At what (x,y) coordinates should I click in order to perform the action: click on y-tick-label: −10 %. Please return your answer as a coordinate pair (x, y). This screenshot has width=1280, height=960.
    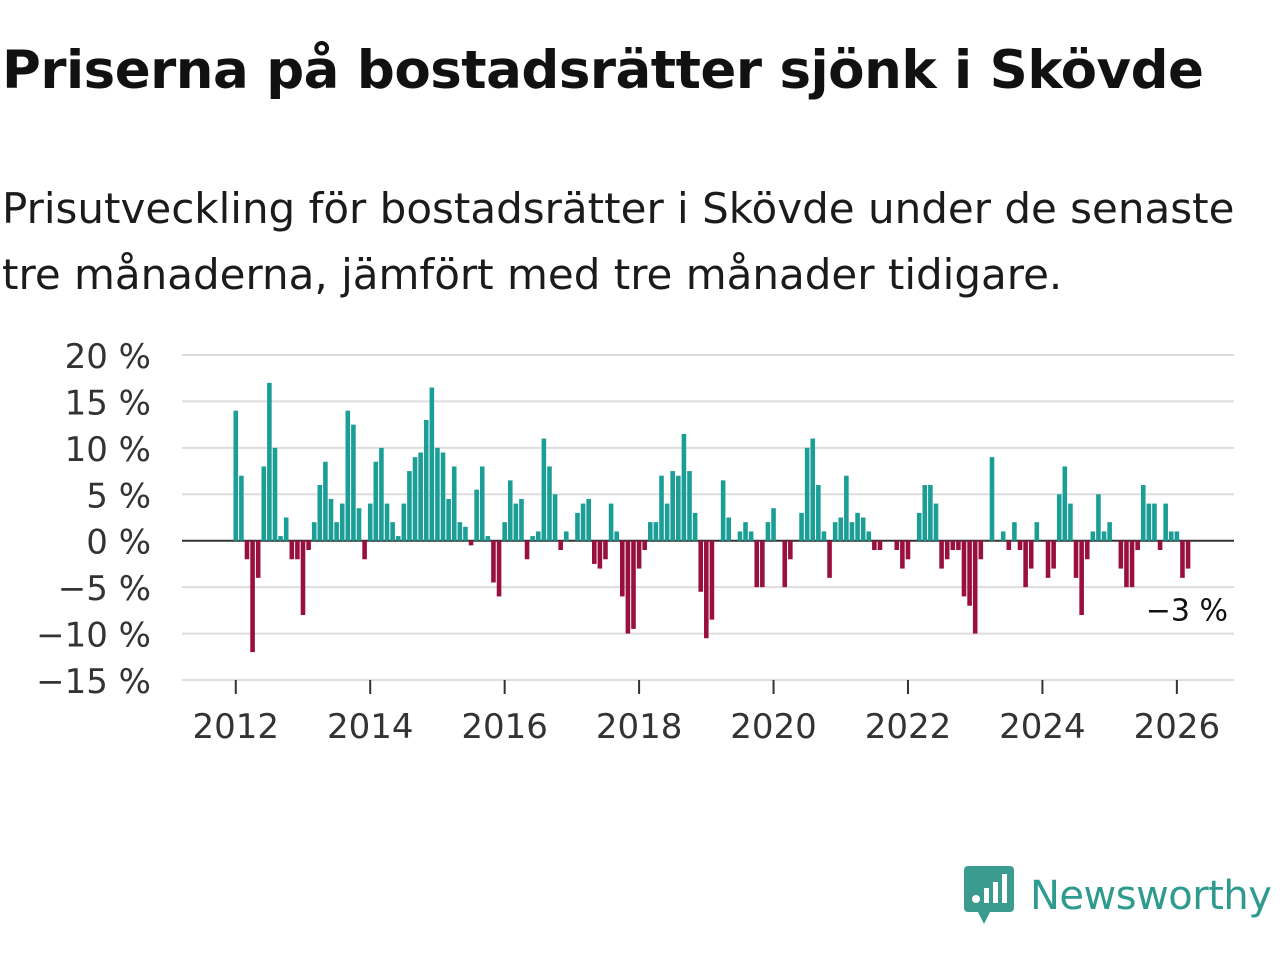
    Looking at the image, I should click on (93, 636).